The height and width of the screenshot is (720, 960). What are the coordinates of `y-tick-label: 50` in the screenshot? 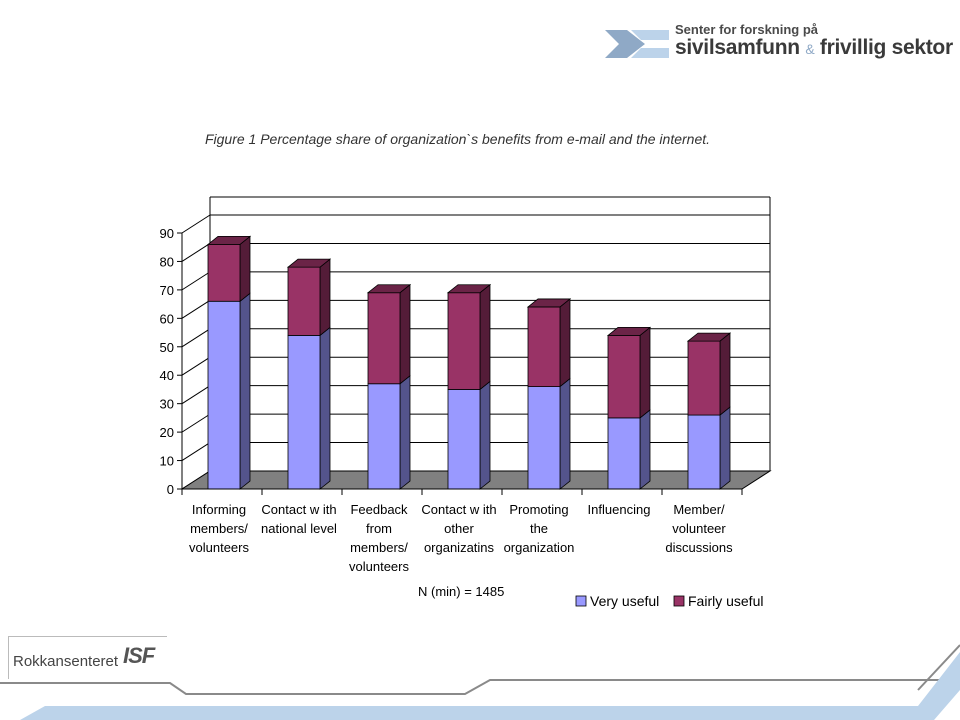 It's located at (167, 347).